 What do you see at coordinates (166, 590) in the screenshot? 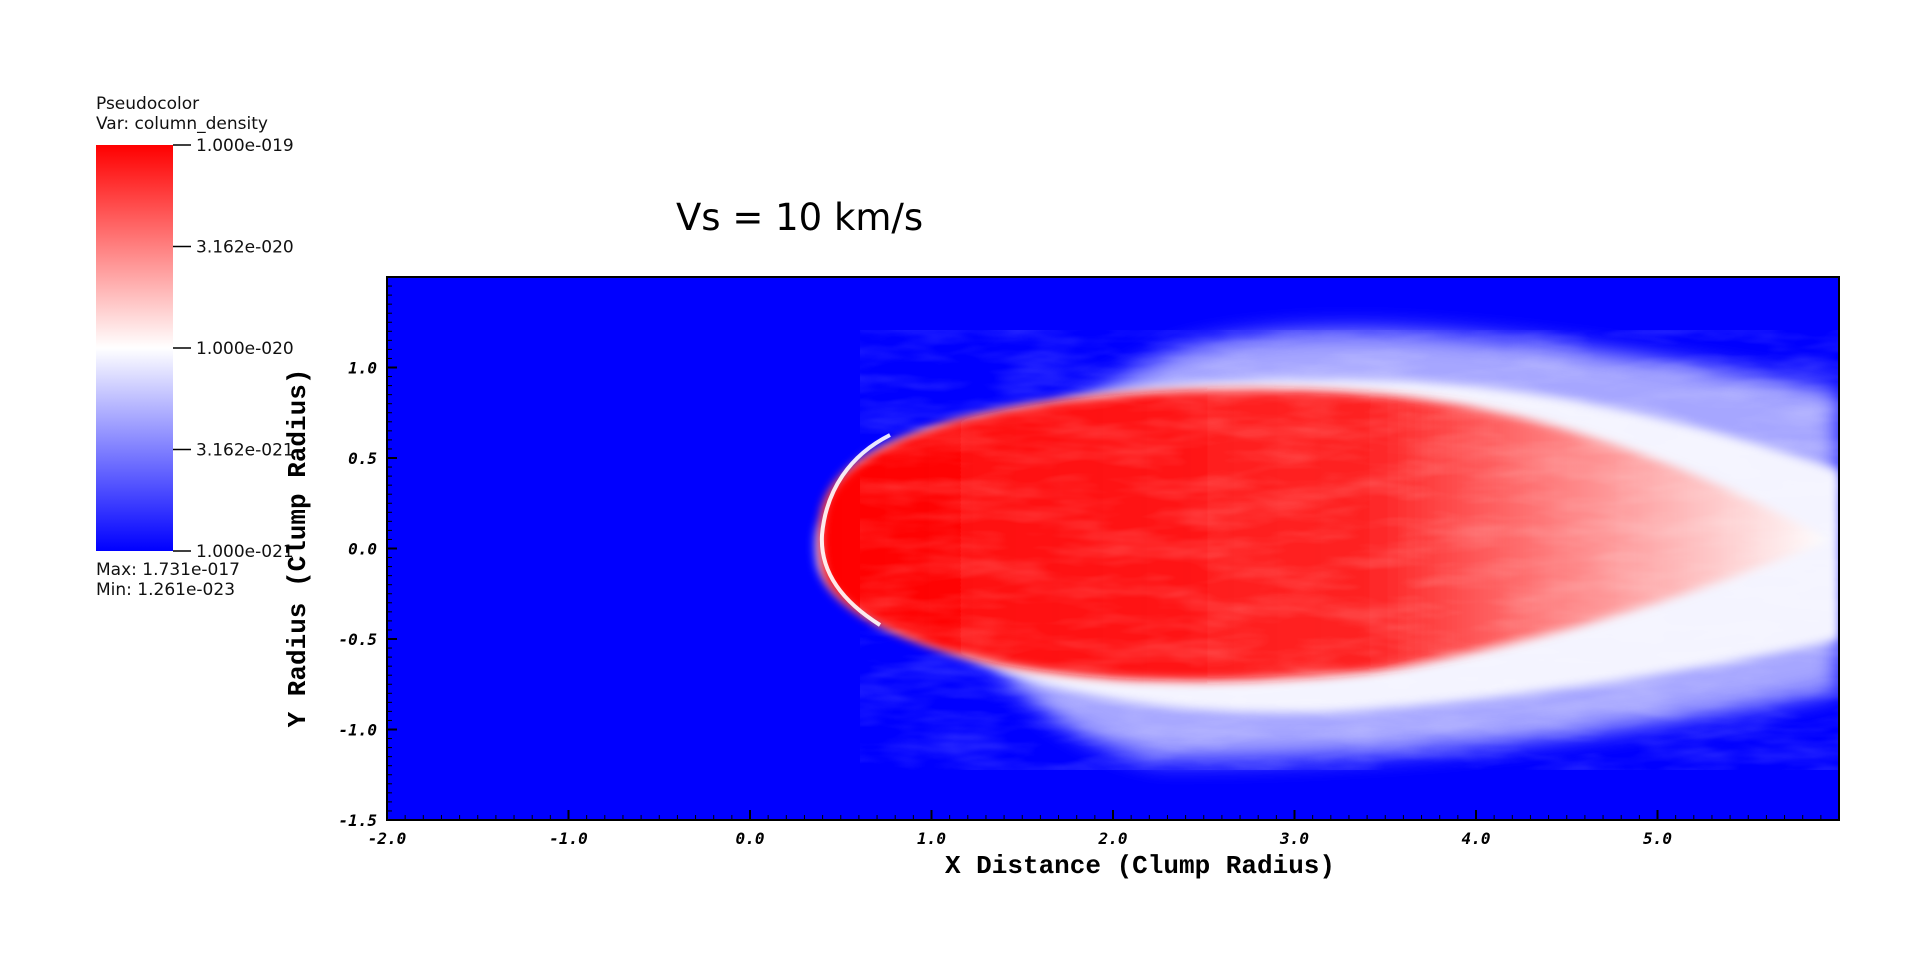
I see `legend-min: Min: 1.261e-023` at bounding box center [166, 590].